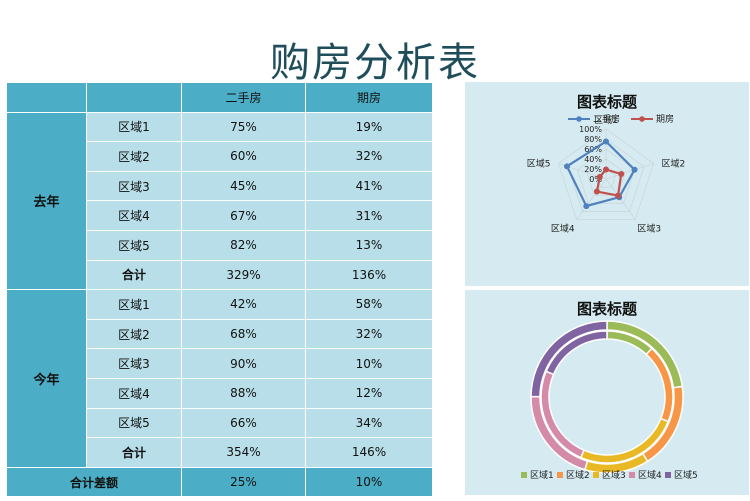 The width and height of the screenshot is (750, 501). Describe the element at coordinates (369, 482) in the screenshot. I see `total-future: 10%` at that location.